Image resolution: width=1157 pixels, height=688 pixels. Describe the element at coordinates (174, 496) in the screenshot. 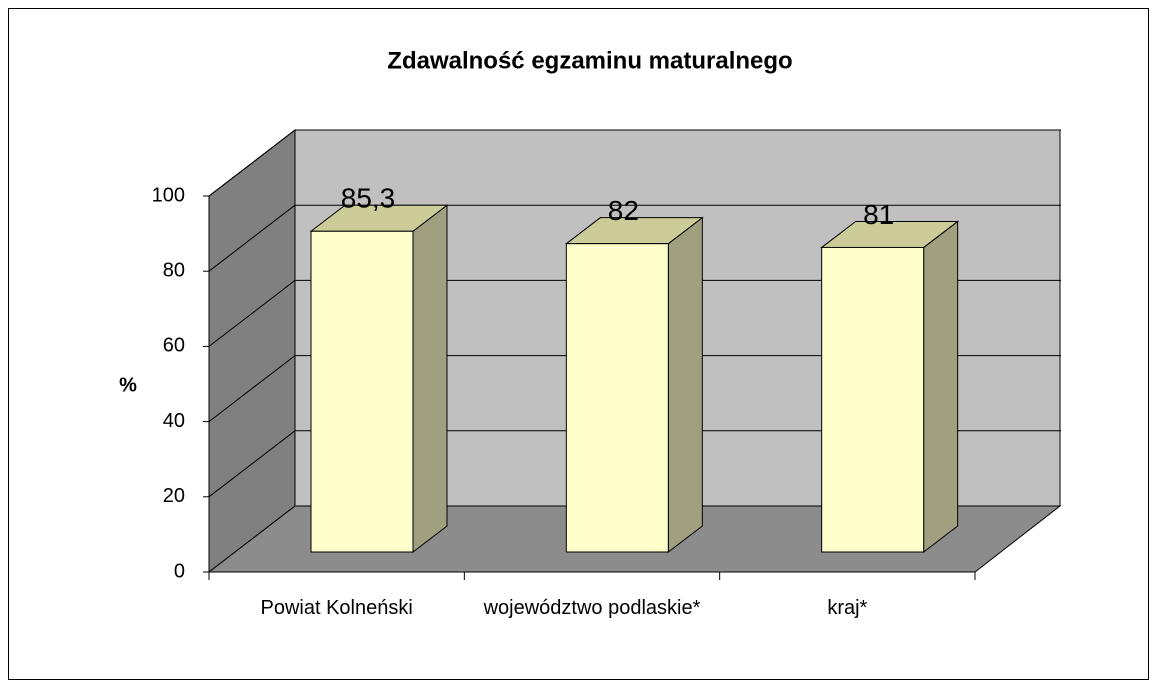

I see `y-tick-label: 20` at that location.